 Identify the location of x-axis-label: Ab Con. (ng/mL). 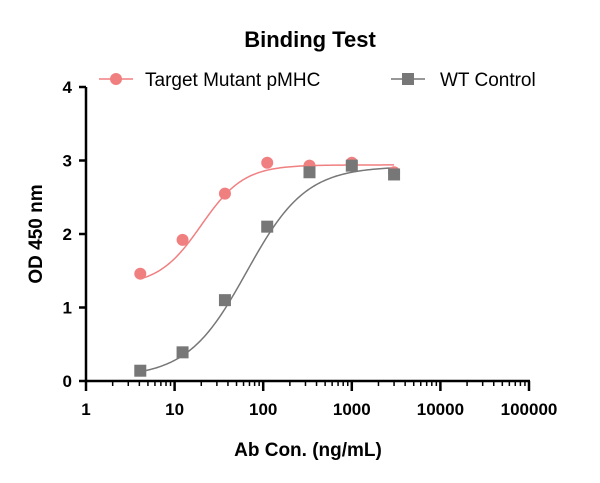
(308, 450).